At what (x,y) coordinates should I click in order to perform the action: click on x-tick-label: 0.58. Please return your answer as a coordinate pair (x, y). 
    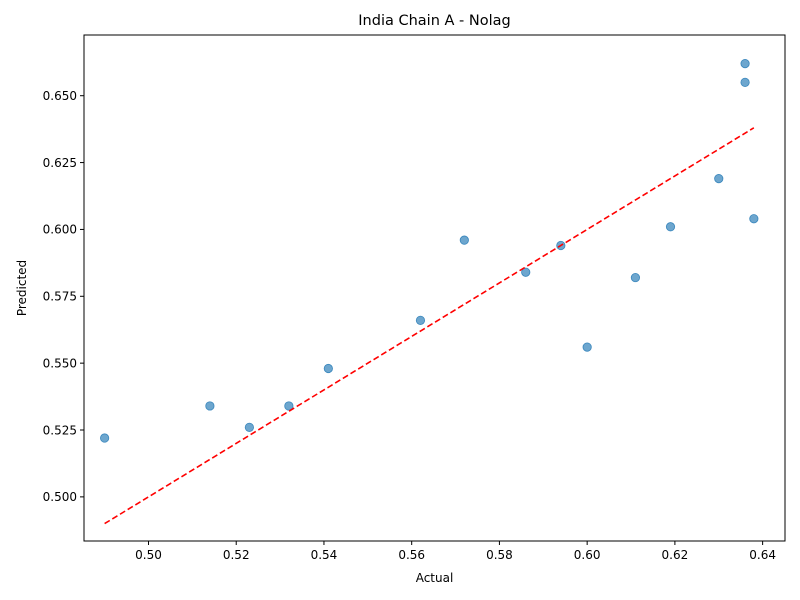
    Looking at the image, I should click on (499, 555).